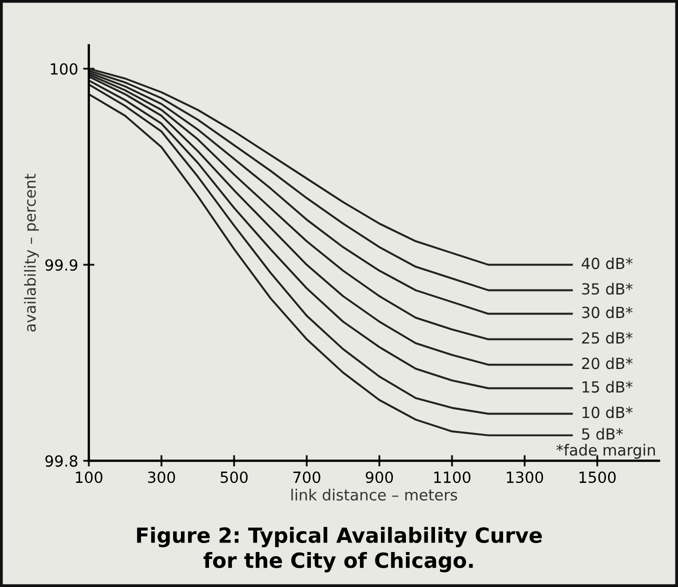 This screenshot has height=587, width=678. I want to click on x-tick-label: 500, so click(234, 477).